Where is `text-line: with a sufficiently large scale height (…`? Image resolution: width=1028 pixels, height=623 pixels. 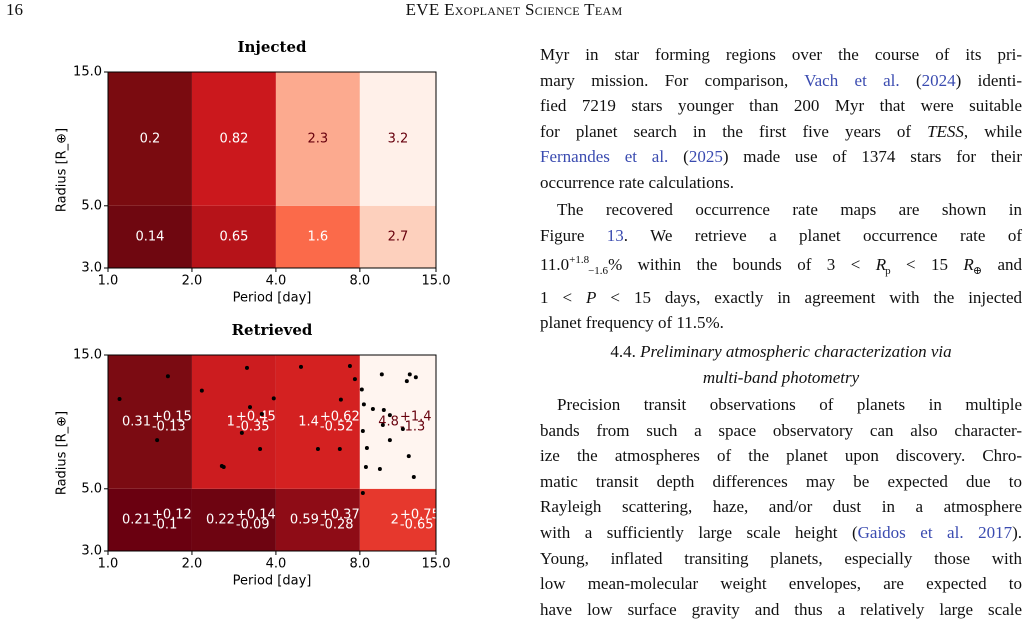 text-line: with a sufficiently large scale height (… is located at coordinates (781, 533).